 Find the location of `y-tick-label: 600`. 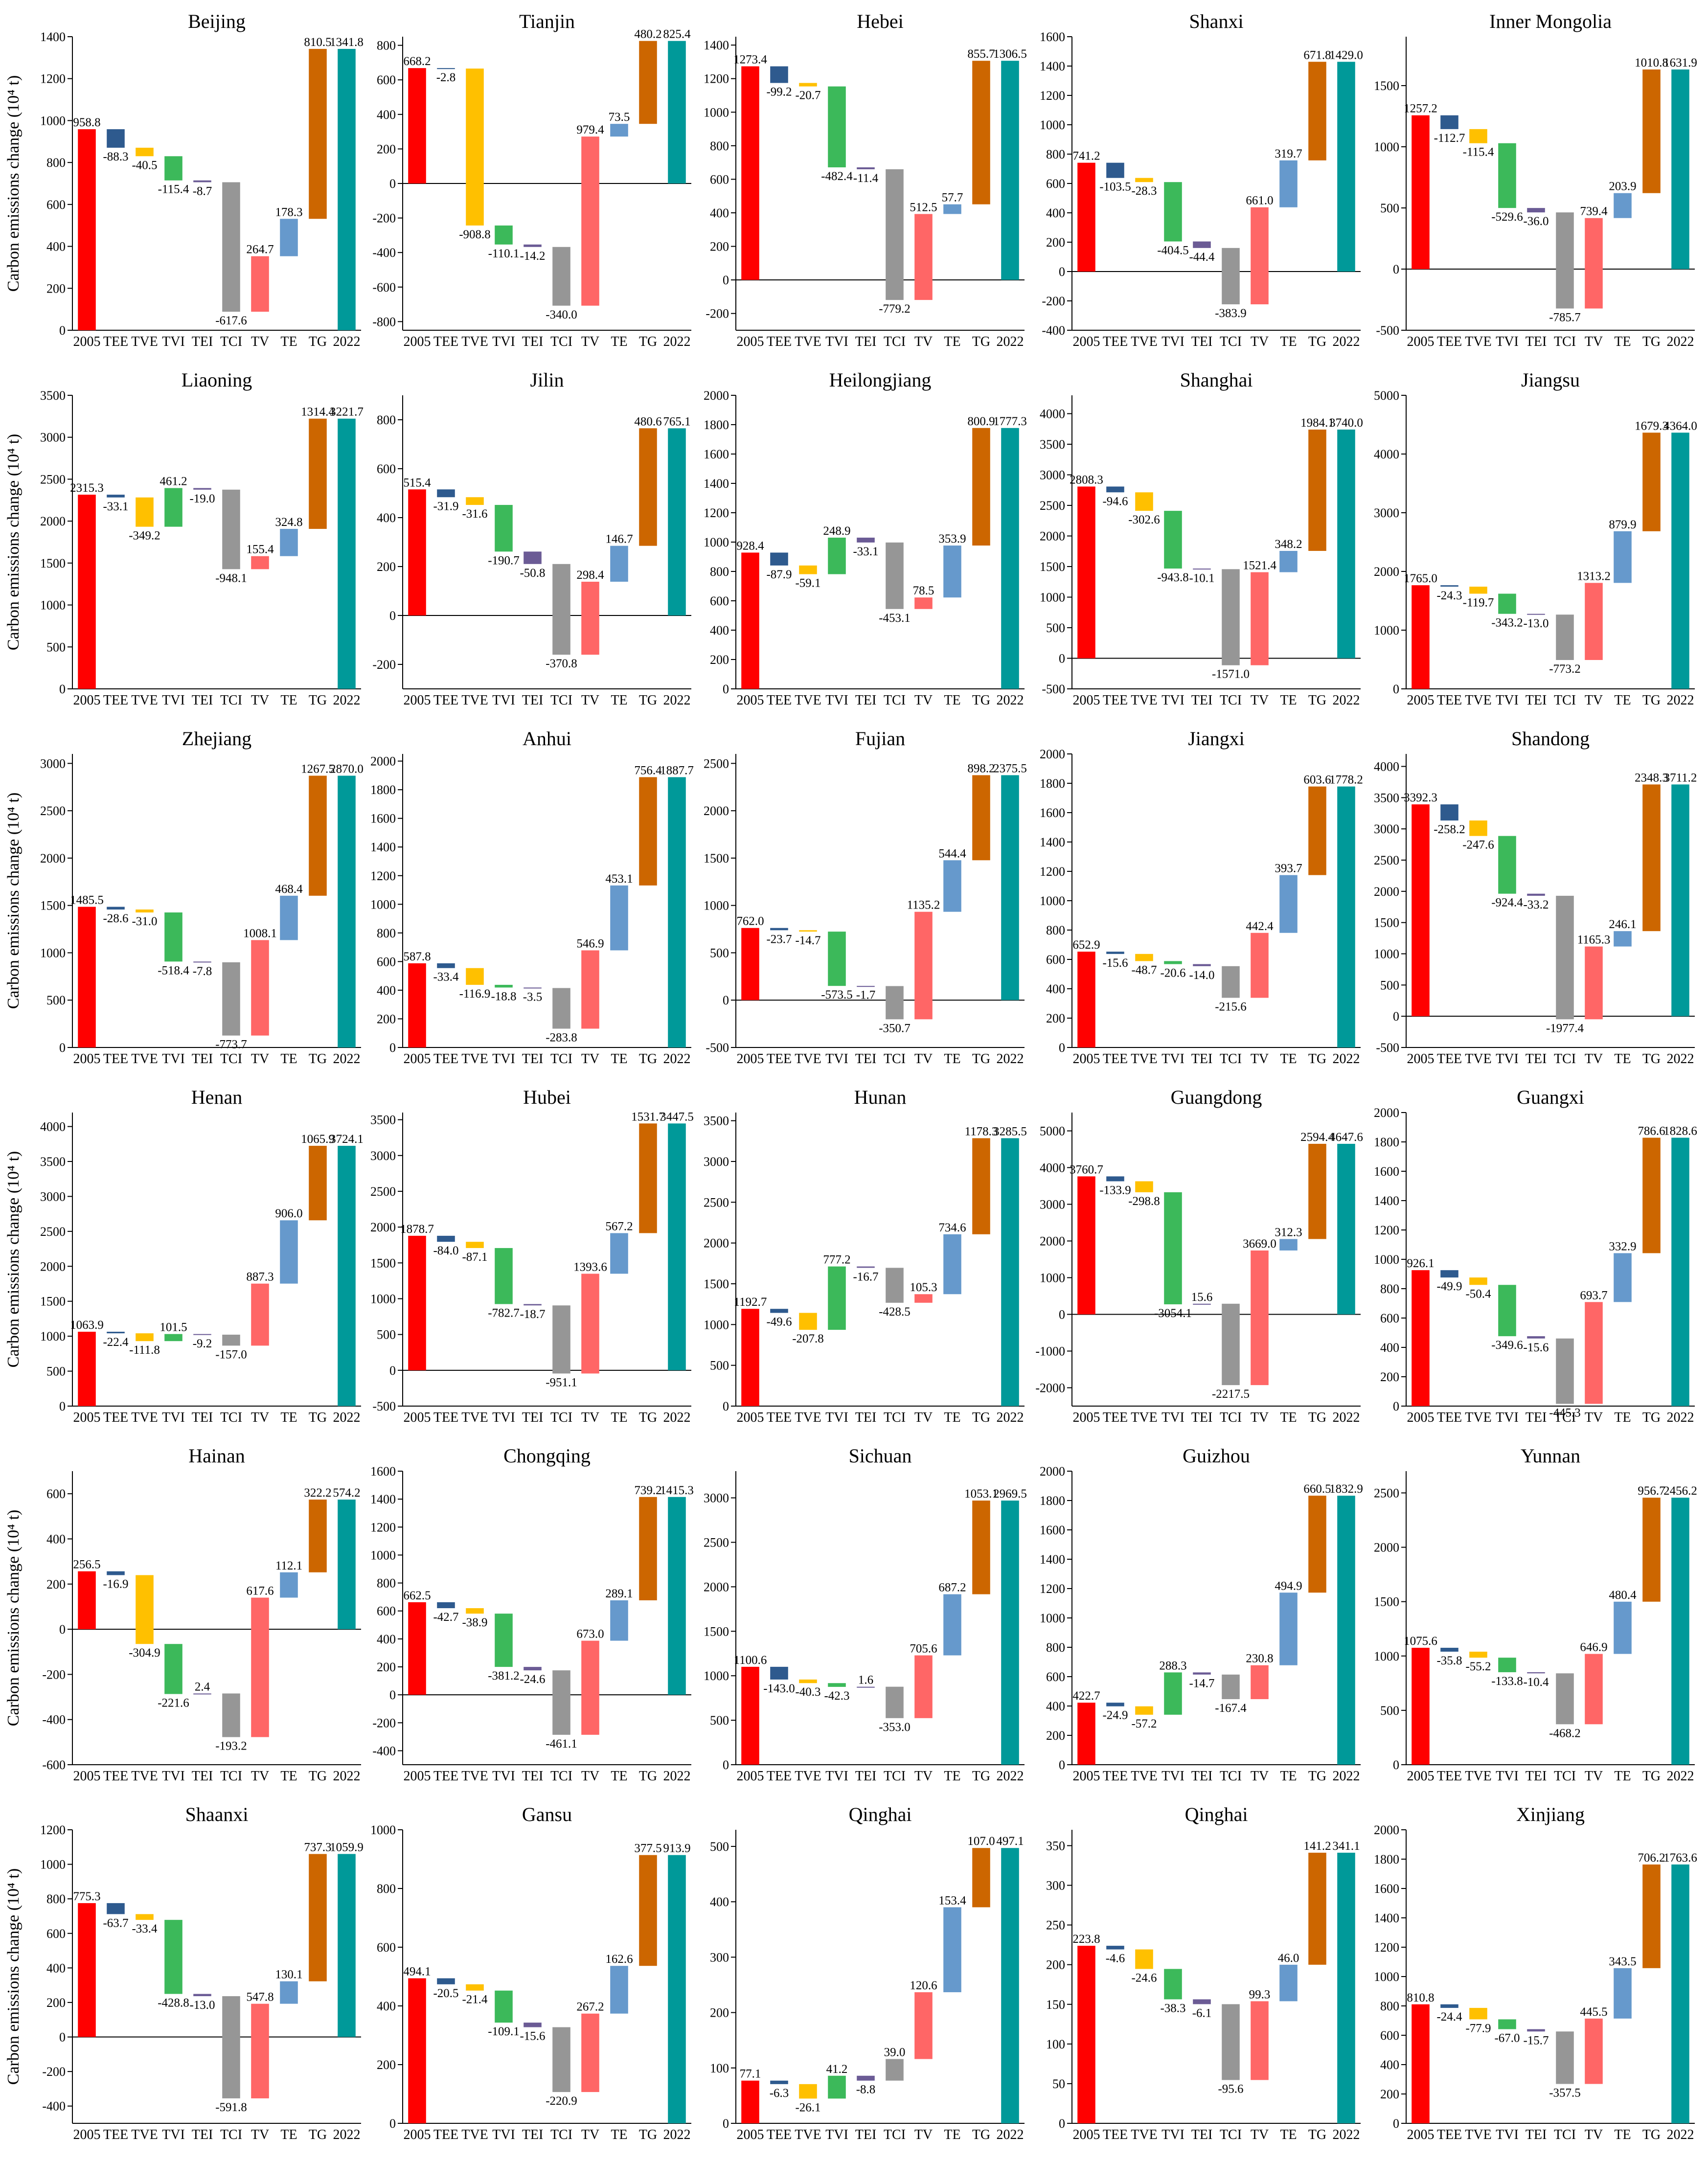

y-tick-label: 600 is located at coordinates (720, 601).